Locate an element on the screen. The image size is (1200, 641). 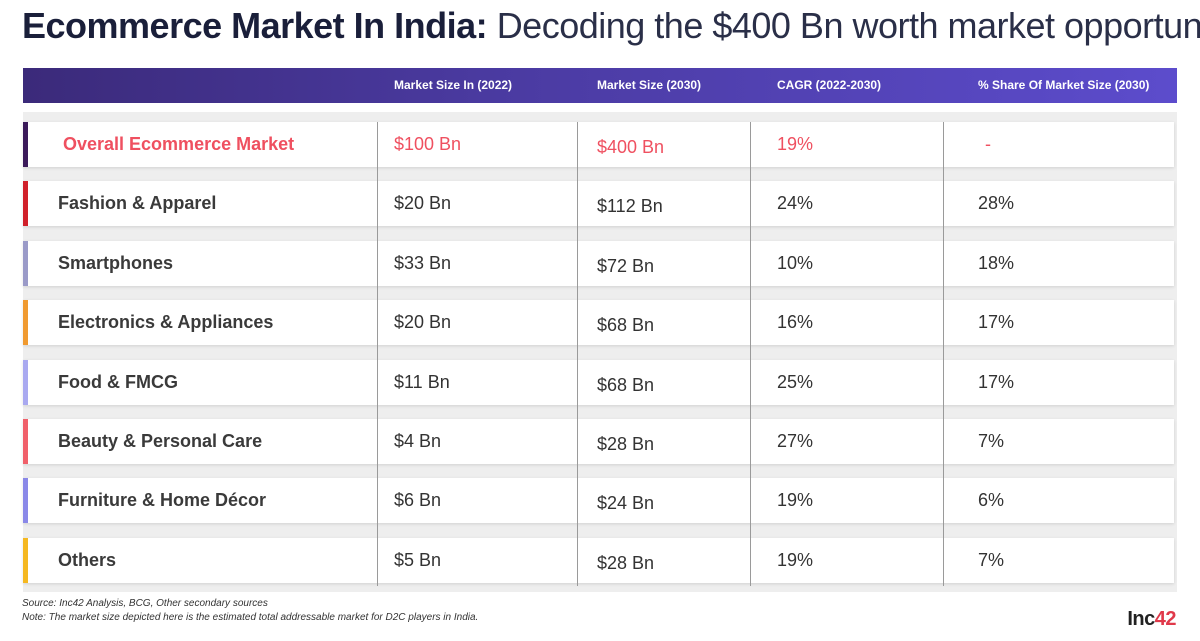
cell-size-2022: $33 Bn is located at coordinates (423, 263).